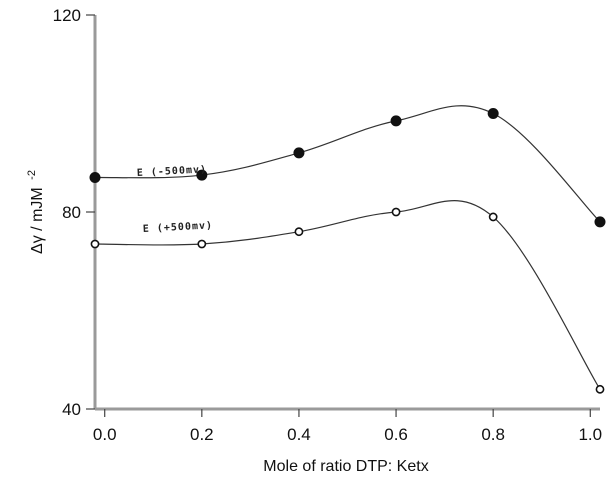 The width and height of the screenshot is (608, 481). I want to click on y-tick-label: 40, so click(71, 409).